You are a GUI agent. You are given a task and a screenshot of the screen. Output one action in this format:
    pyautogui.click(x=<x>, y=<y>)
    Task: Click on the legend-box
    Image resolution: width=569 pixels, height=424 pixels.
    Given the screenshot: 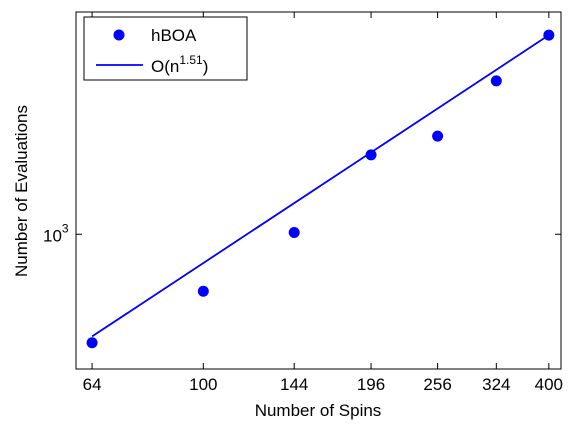 What is the action you would take?
    pyautogui.click(x=165, y=48)
    